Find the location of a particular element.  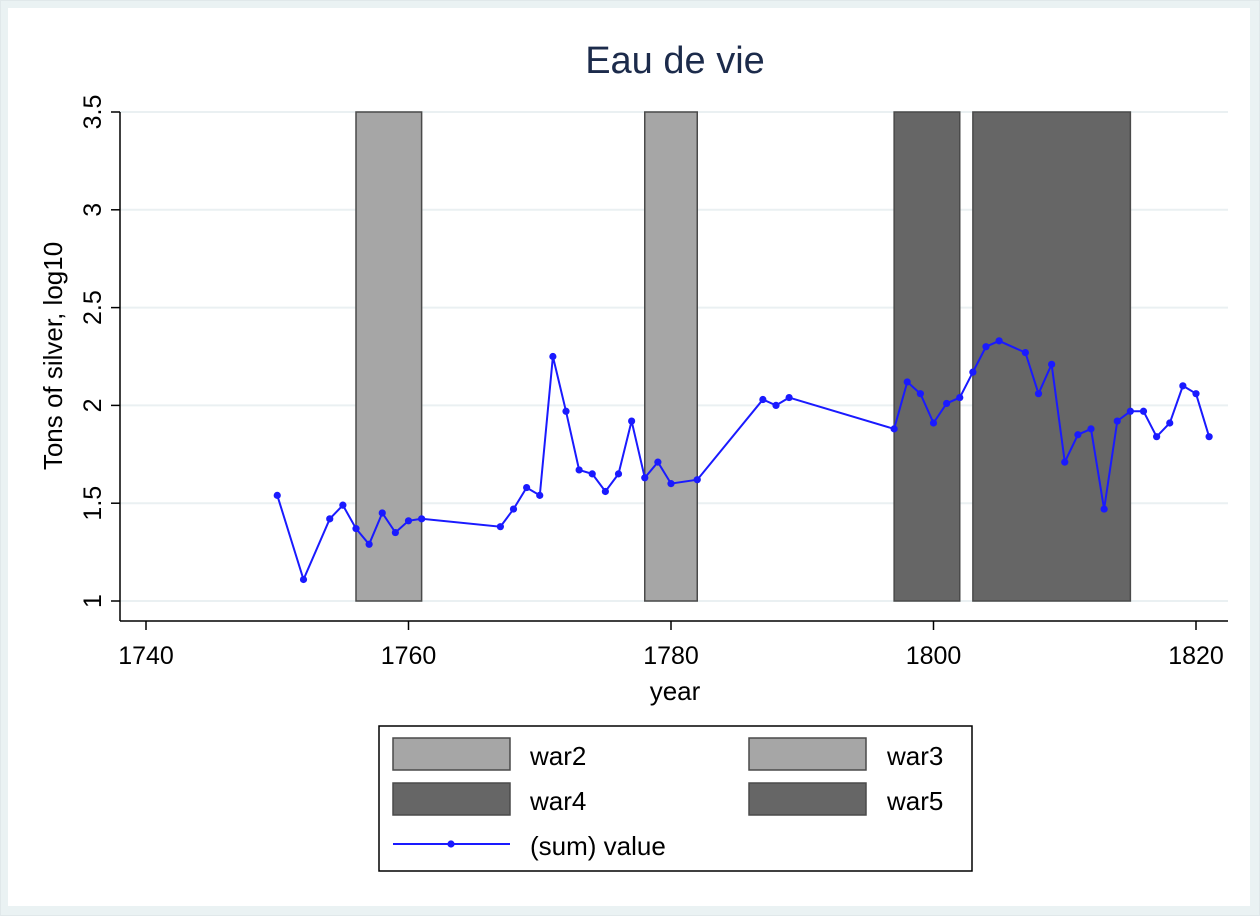

y-tick-label: 1.5 is located at coordinates (93, 503).